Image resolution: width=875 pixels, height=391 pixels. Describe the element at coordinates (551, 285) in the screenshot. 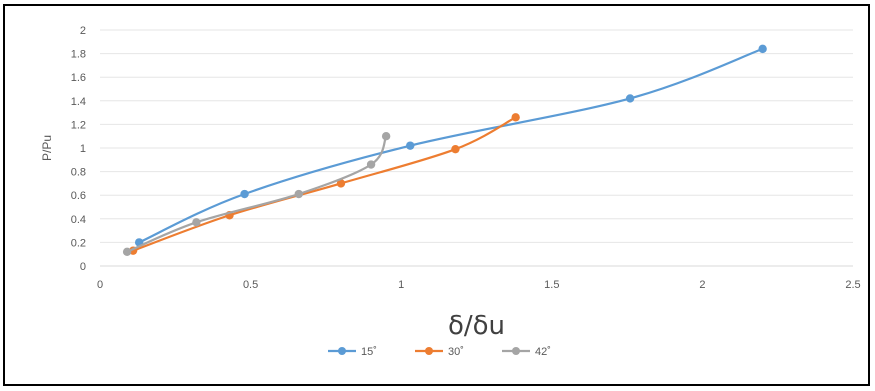

I see `x-tick-label: 1.5` at that location.